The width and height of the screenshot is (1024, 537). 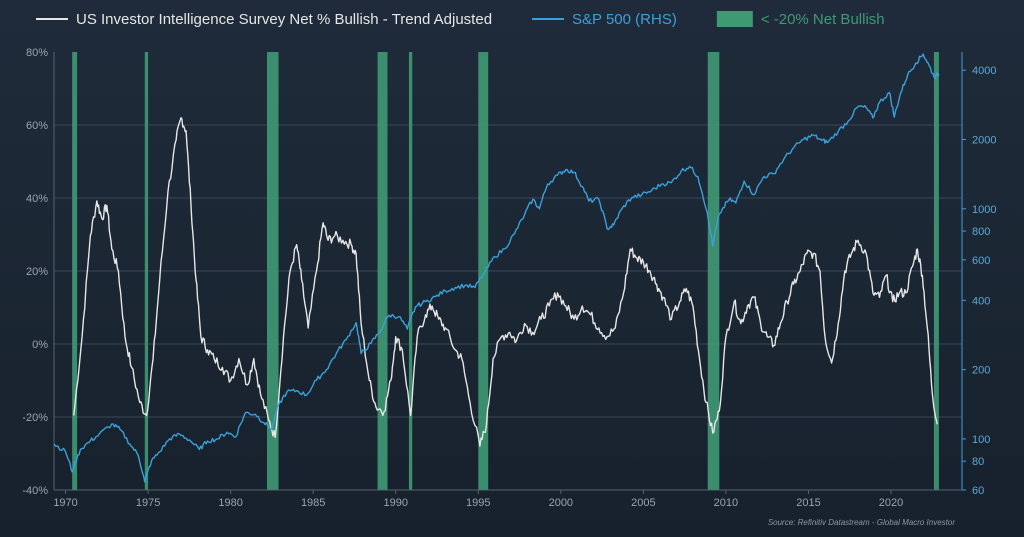 I want to click on left-tick-label: 80%, so click(x=37, y=53).